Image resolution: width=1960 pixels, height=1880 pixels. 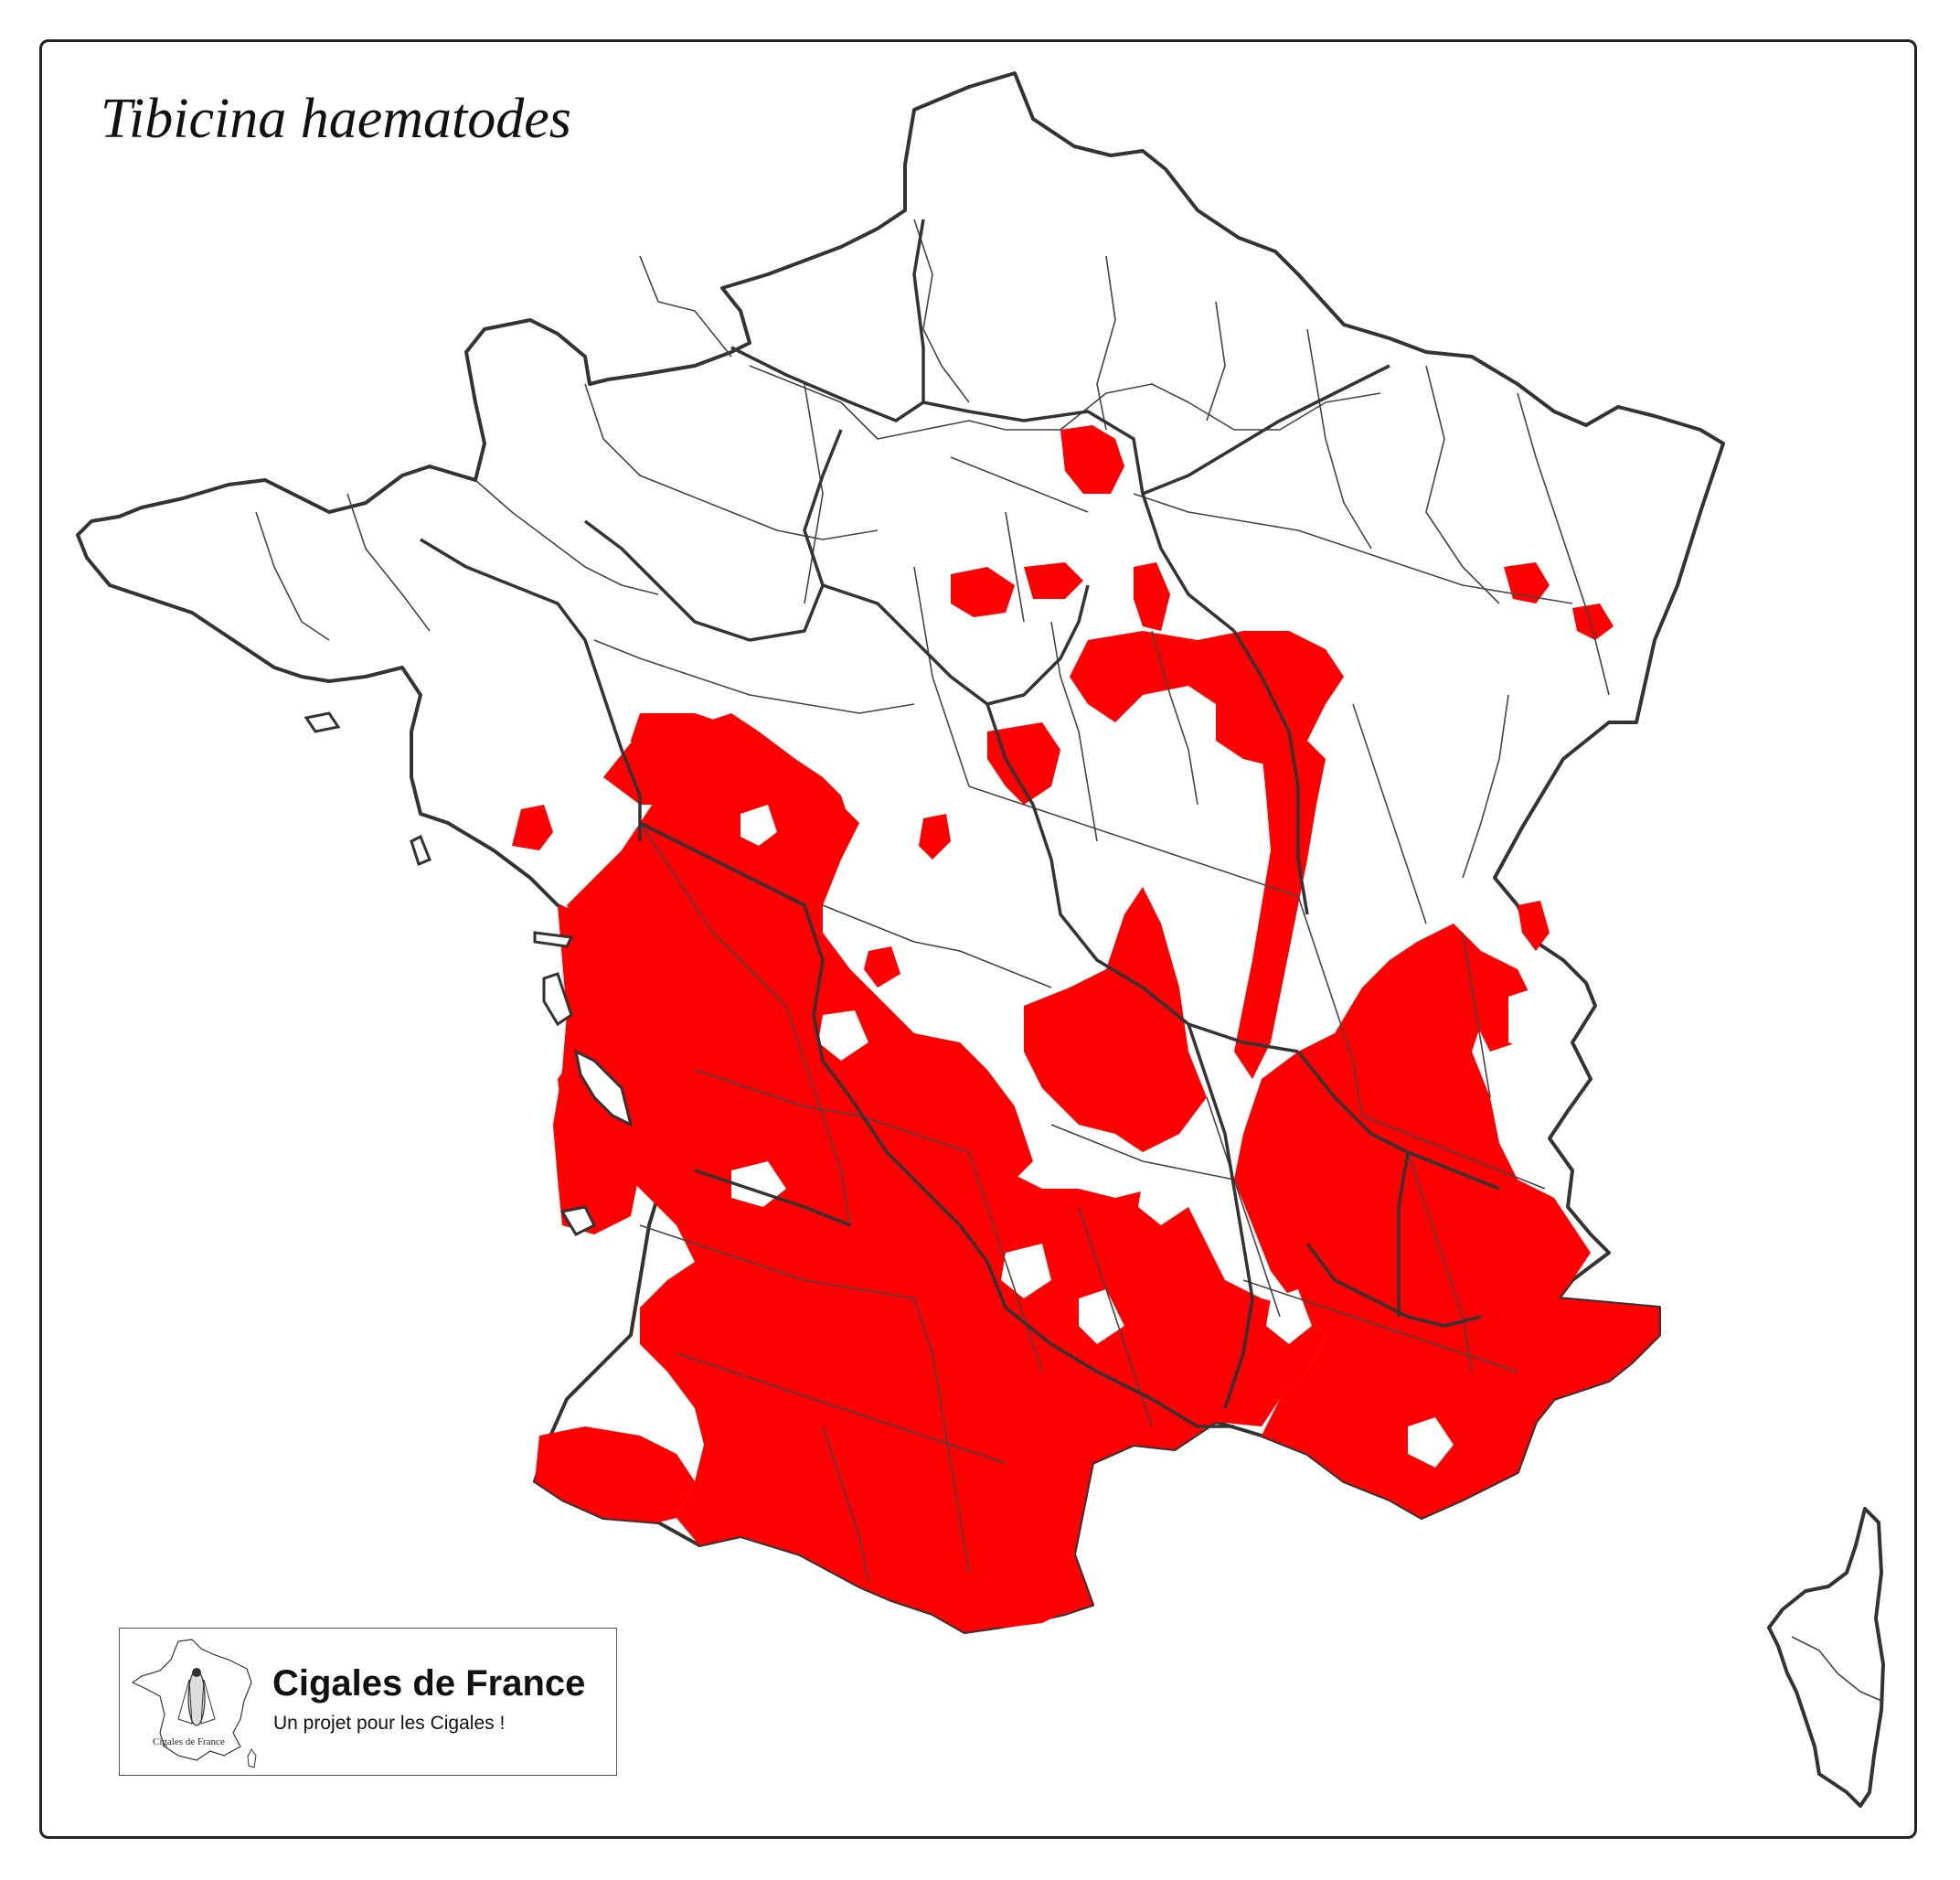 I want to click on presence-loire, so click(x=726, y=786).